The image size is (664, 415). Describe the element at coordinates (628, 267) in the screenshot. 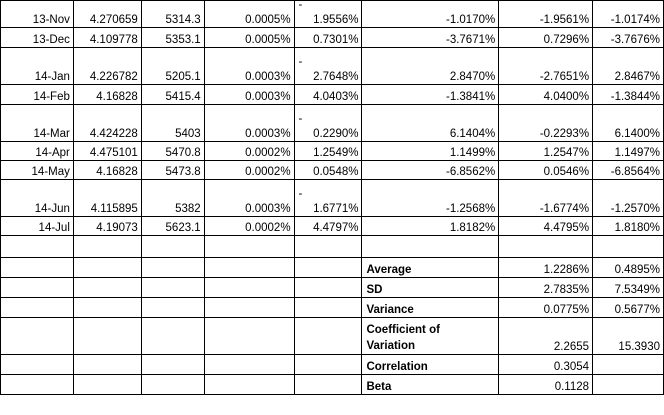

I see `stat-value-market: 0.4895%` at that location.